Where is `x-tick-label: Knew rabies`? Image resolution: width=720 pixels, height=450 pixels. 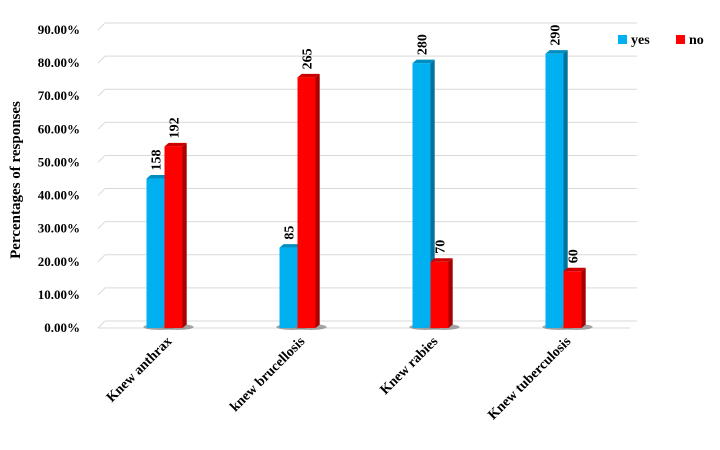 x-tick-label: Knew rabies is located at coordinates (410, 366).